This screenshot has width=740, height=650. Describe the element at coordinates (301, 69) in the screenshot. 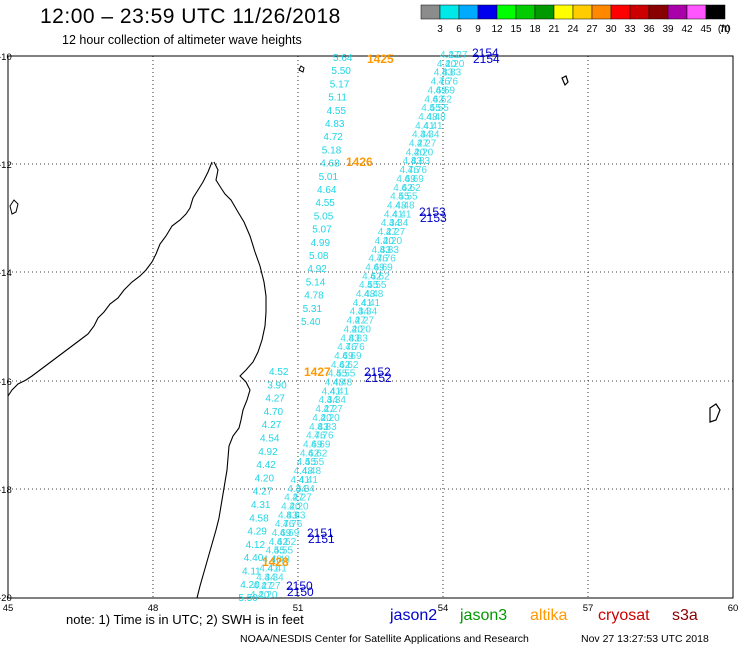

I see `small-island` at that location.